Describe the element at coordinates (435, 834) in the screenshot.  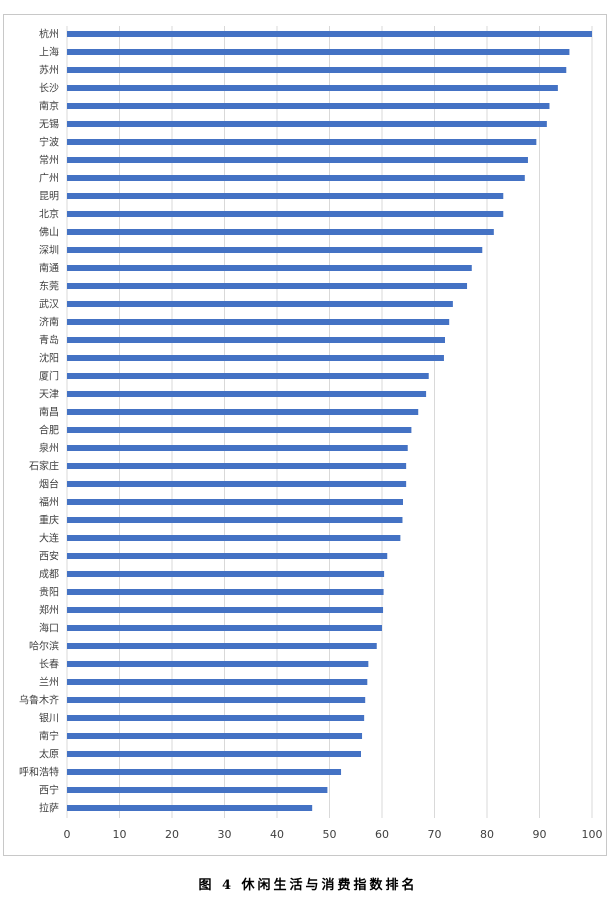
I see `x-tick-label: 70` at that location.